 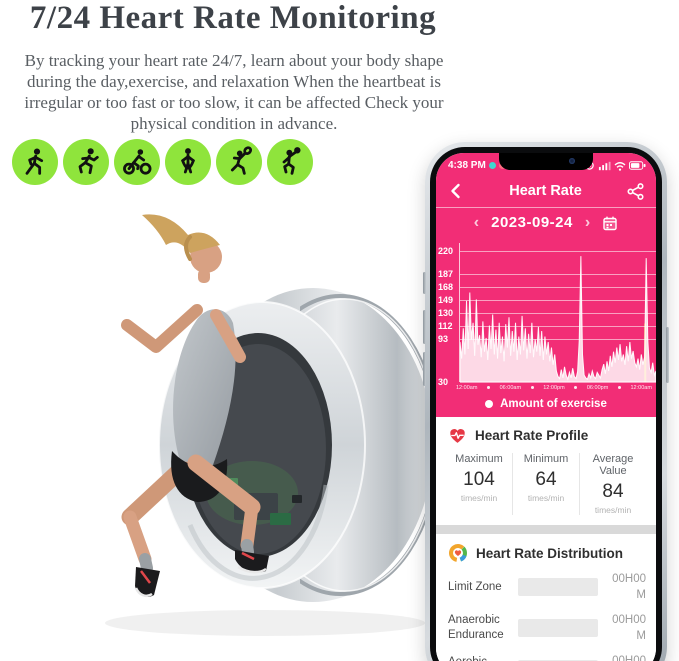 I want to click on chart-x-axis: 12:00am 06:00am 12:00pm 06:00pm 12:00am, so click(x=546, y=387).